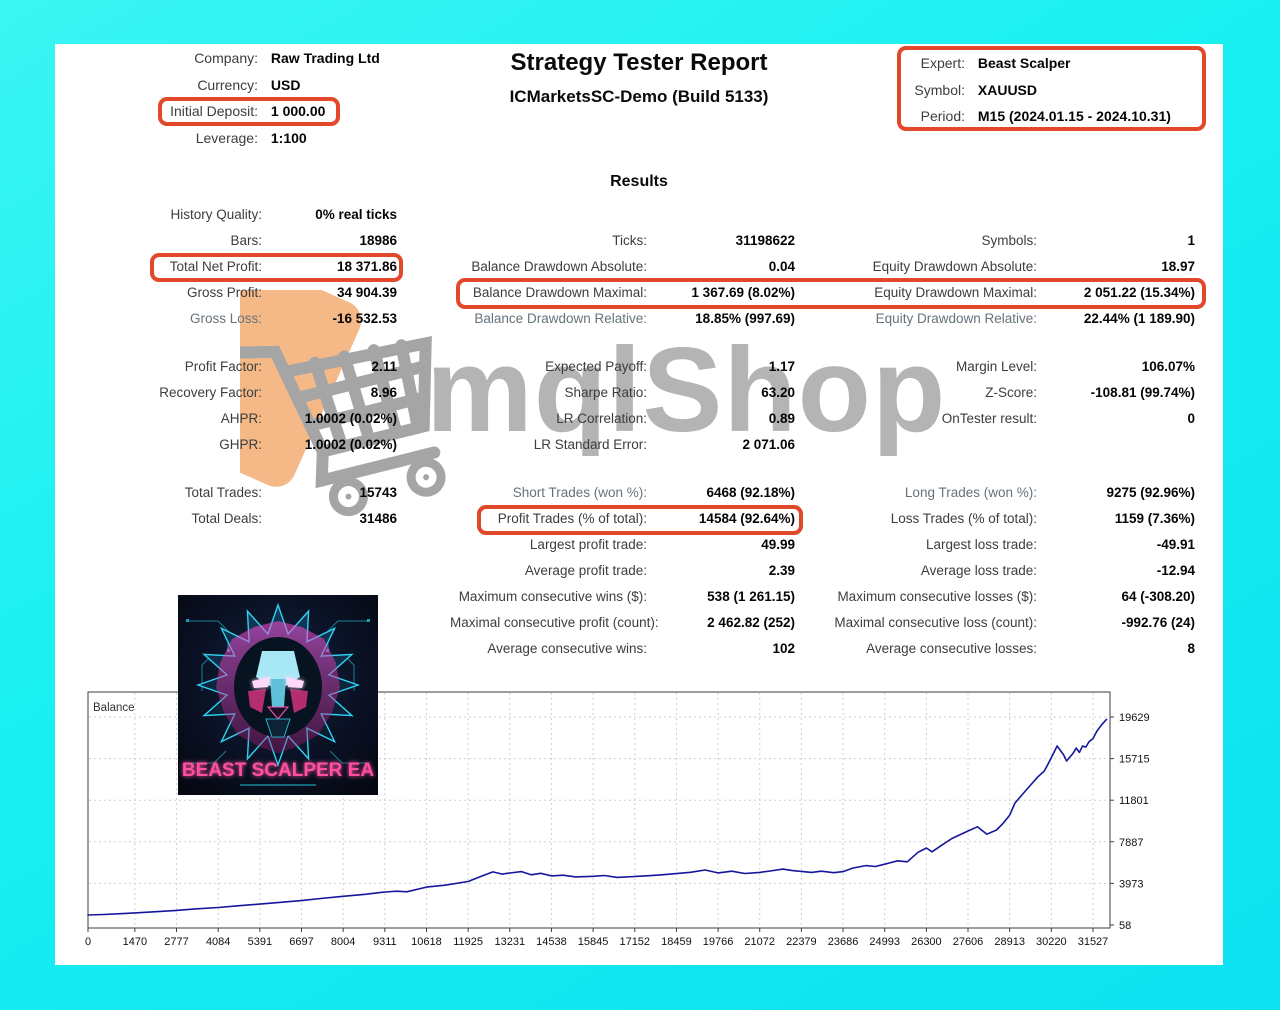 This screenshot has width=1280, height=1010. Describe the element at coordinates (268, 367) in the screenshot. I see `stat-row: Profit Factor: 2.11` at that location.